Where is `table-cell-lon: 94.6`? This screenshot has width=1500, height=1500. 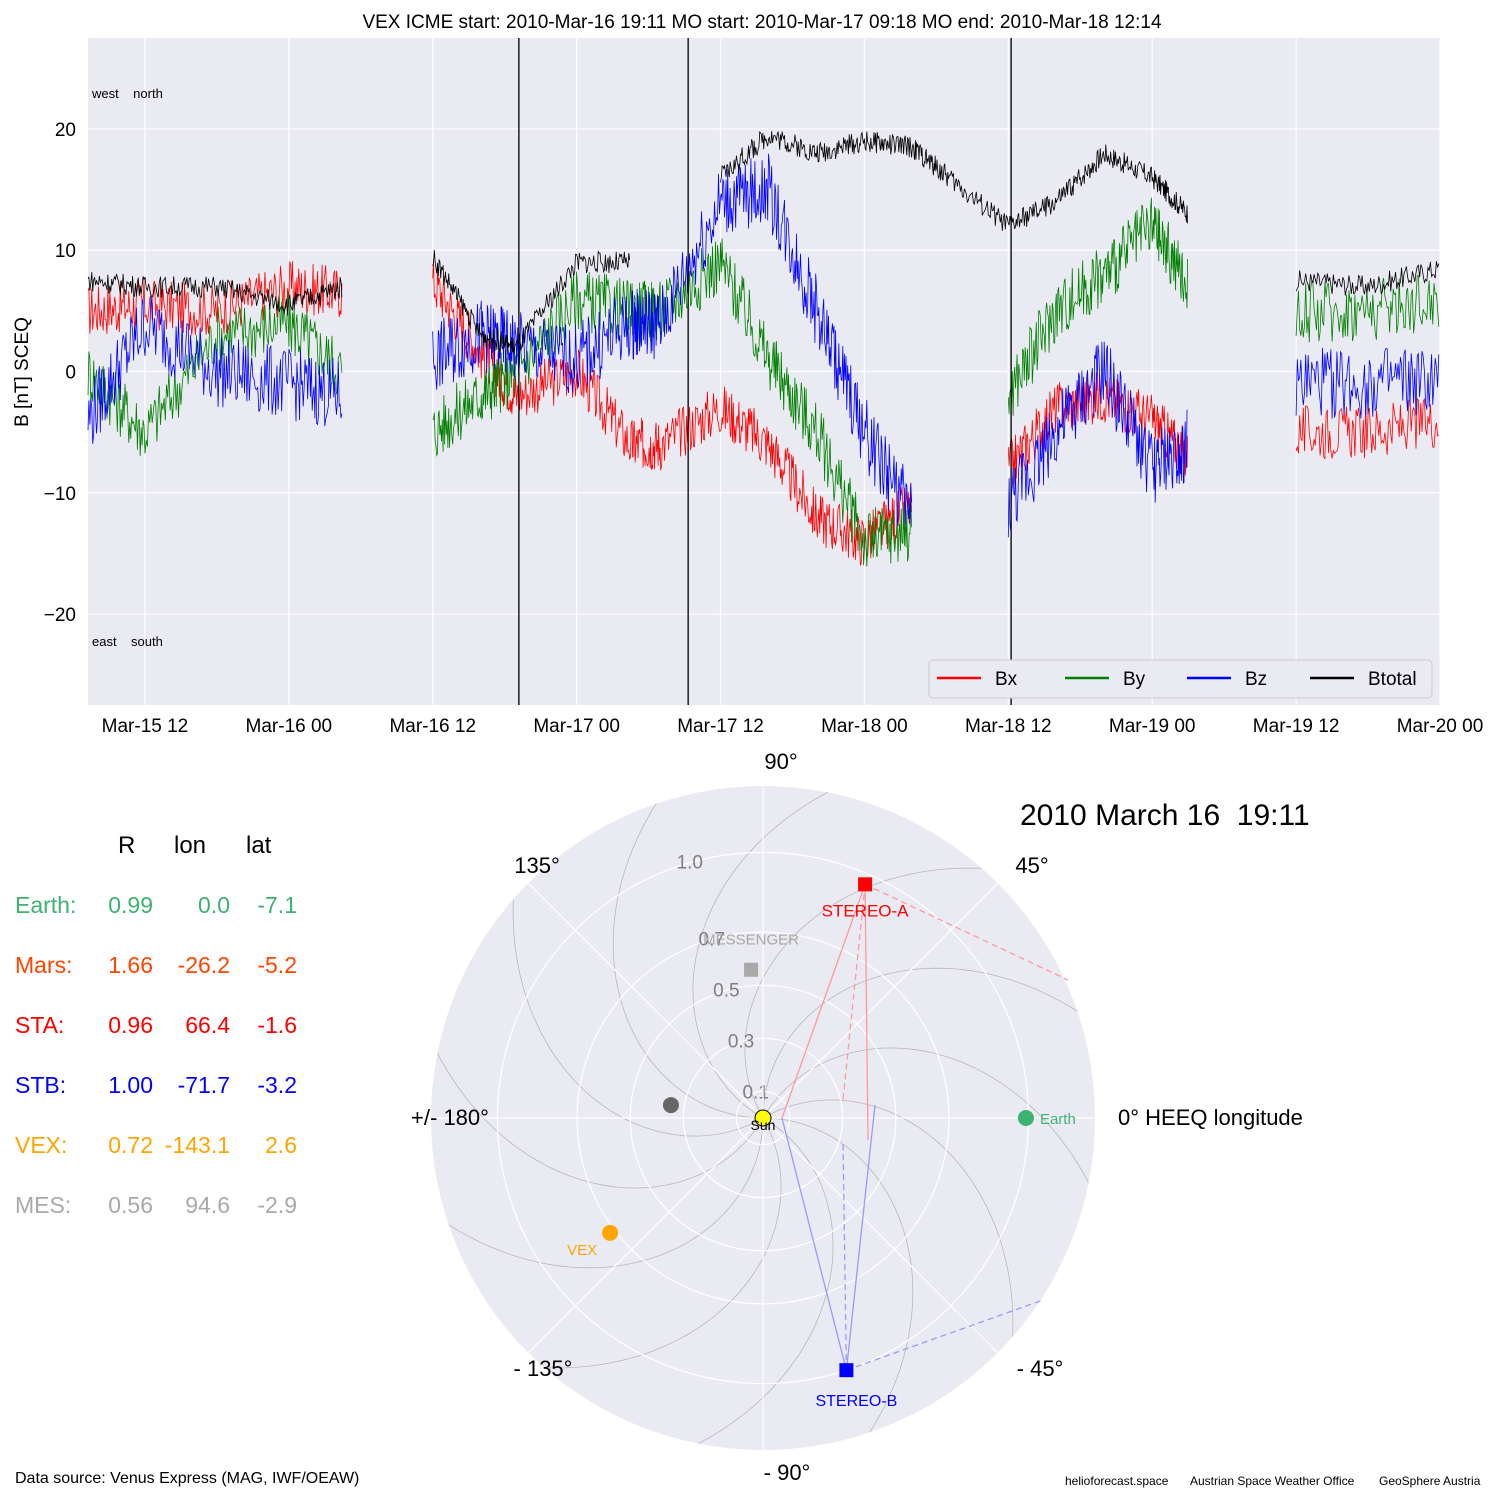 table-cell-lon: 94.6 is located at coordinates (207, 1205).